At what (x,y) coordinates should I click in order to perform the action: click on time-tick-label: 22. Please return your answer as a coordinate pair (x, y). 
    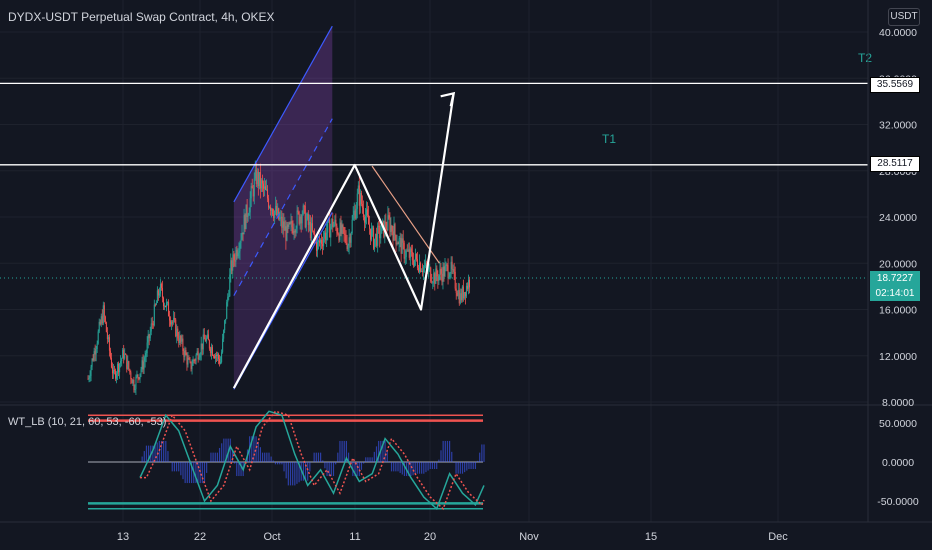
    Looking at the image, I should click on (200, 537).